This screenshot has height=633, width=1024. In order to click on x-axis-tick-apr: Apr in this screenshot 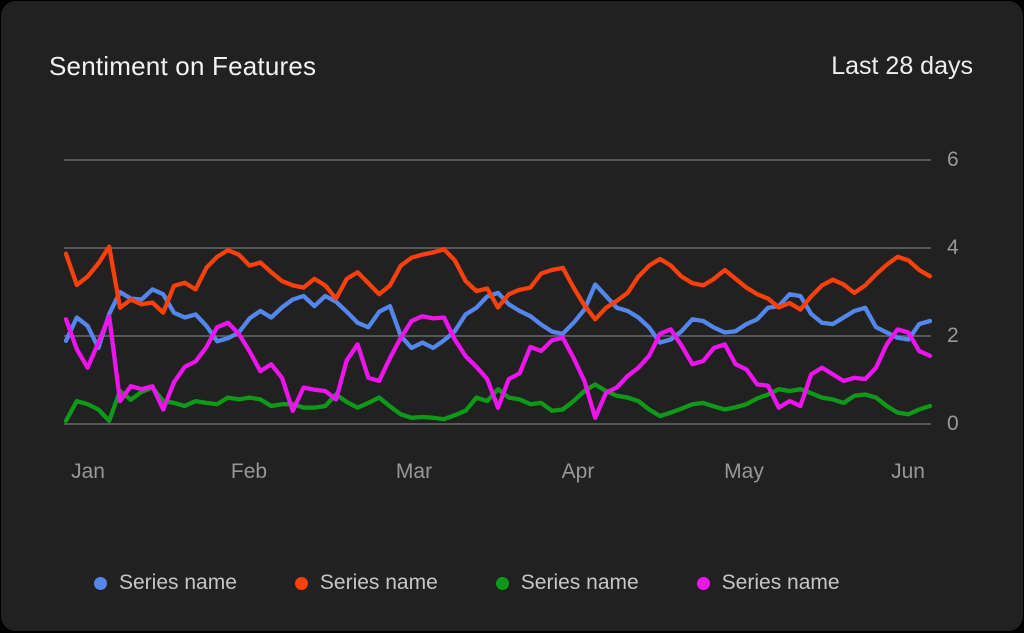, I will do `click(578, 471)`.